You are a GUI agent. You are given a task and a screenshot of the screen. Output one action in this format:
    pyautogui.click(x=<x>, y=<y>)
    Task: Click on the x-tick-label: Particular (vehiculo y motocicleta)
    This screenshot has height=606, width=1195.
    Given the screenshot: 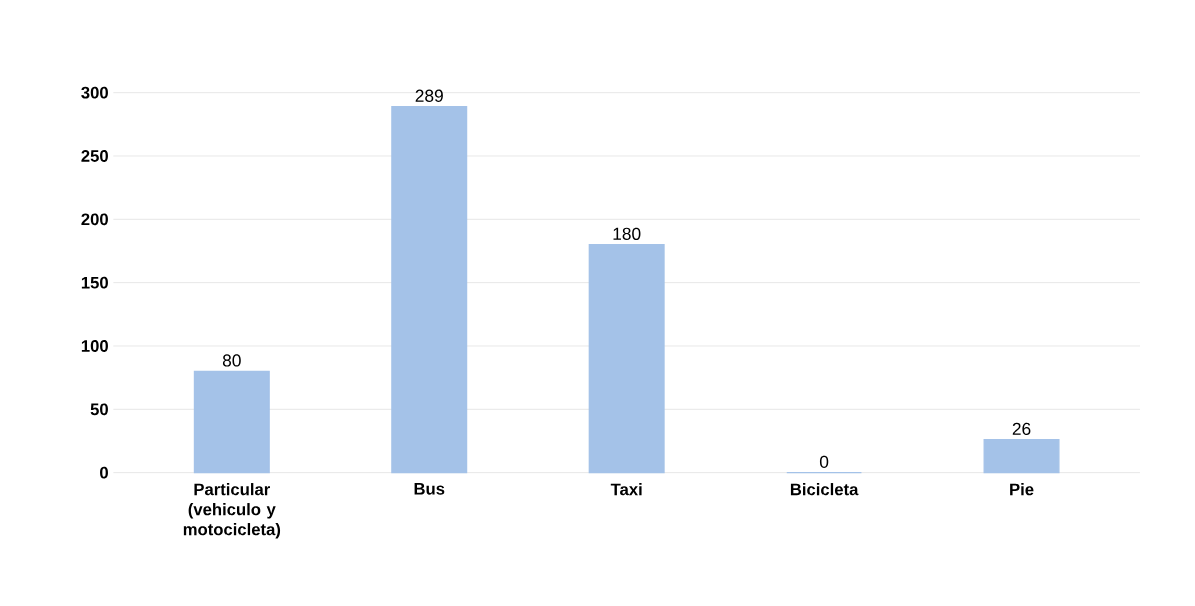 What is the action you would take?
    pyautogui.click(x=232, y=511)
    